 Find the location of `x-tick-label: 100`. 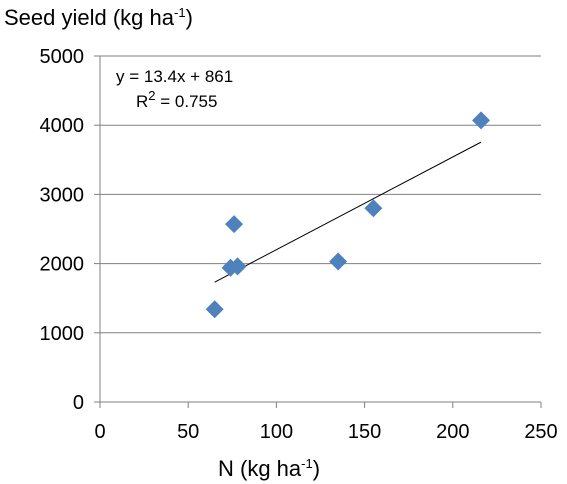

x-tick-label: 100 is located at coordinates (276, 432).